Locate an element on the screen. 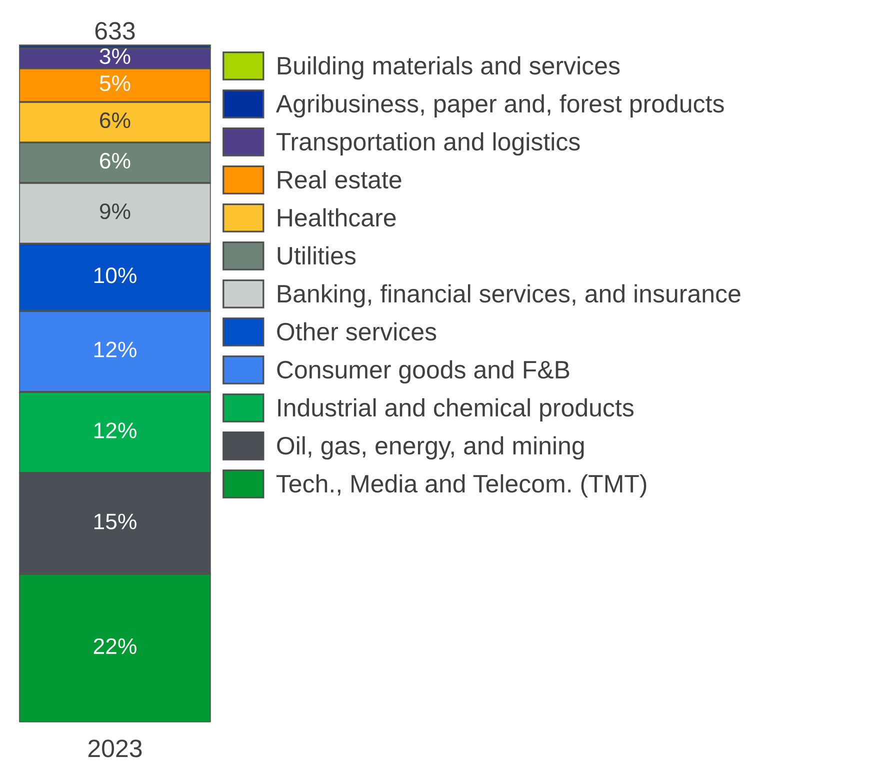 The height and width of the screenshot is (770, 871). data-label: 10% is located at coordinates (115, 276).